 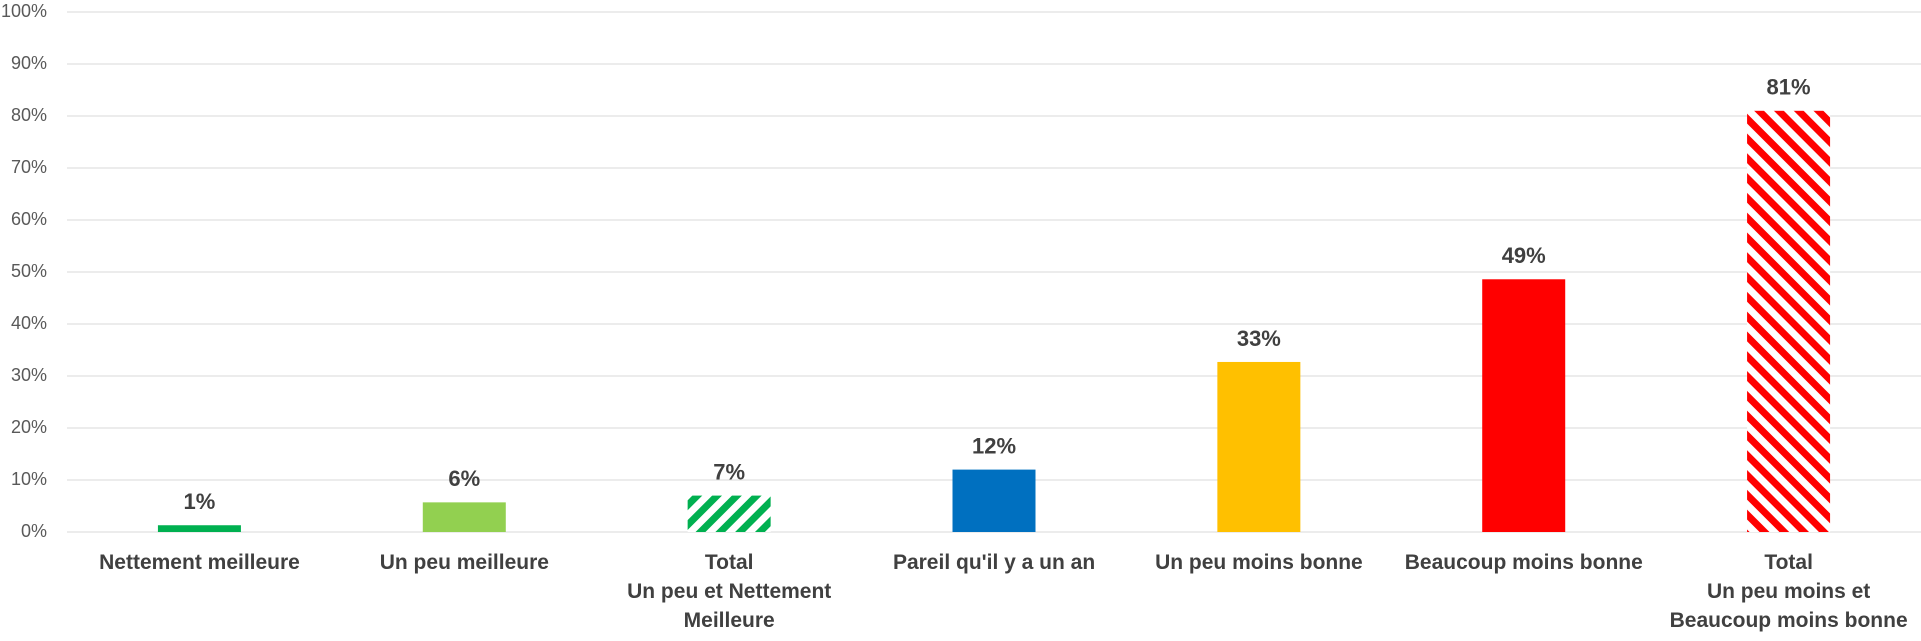 I want to click on y-tick-label: 80%, so click(x=29, y=115).